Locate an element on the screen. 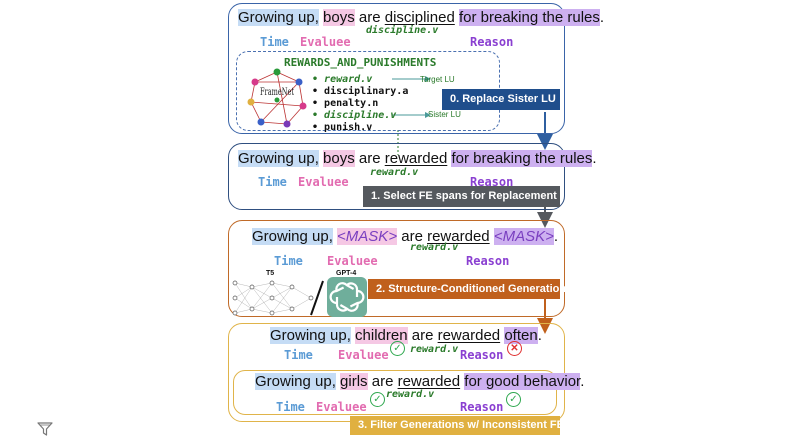 The height and width of the screenshot is (439, 800). frame-lu-item: • reward.v is located at coordinates (342, 79).